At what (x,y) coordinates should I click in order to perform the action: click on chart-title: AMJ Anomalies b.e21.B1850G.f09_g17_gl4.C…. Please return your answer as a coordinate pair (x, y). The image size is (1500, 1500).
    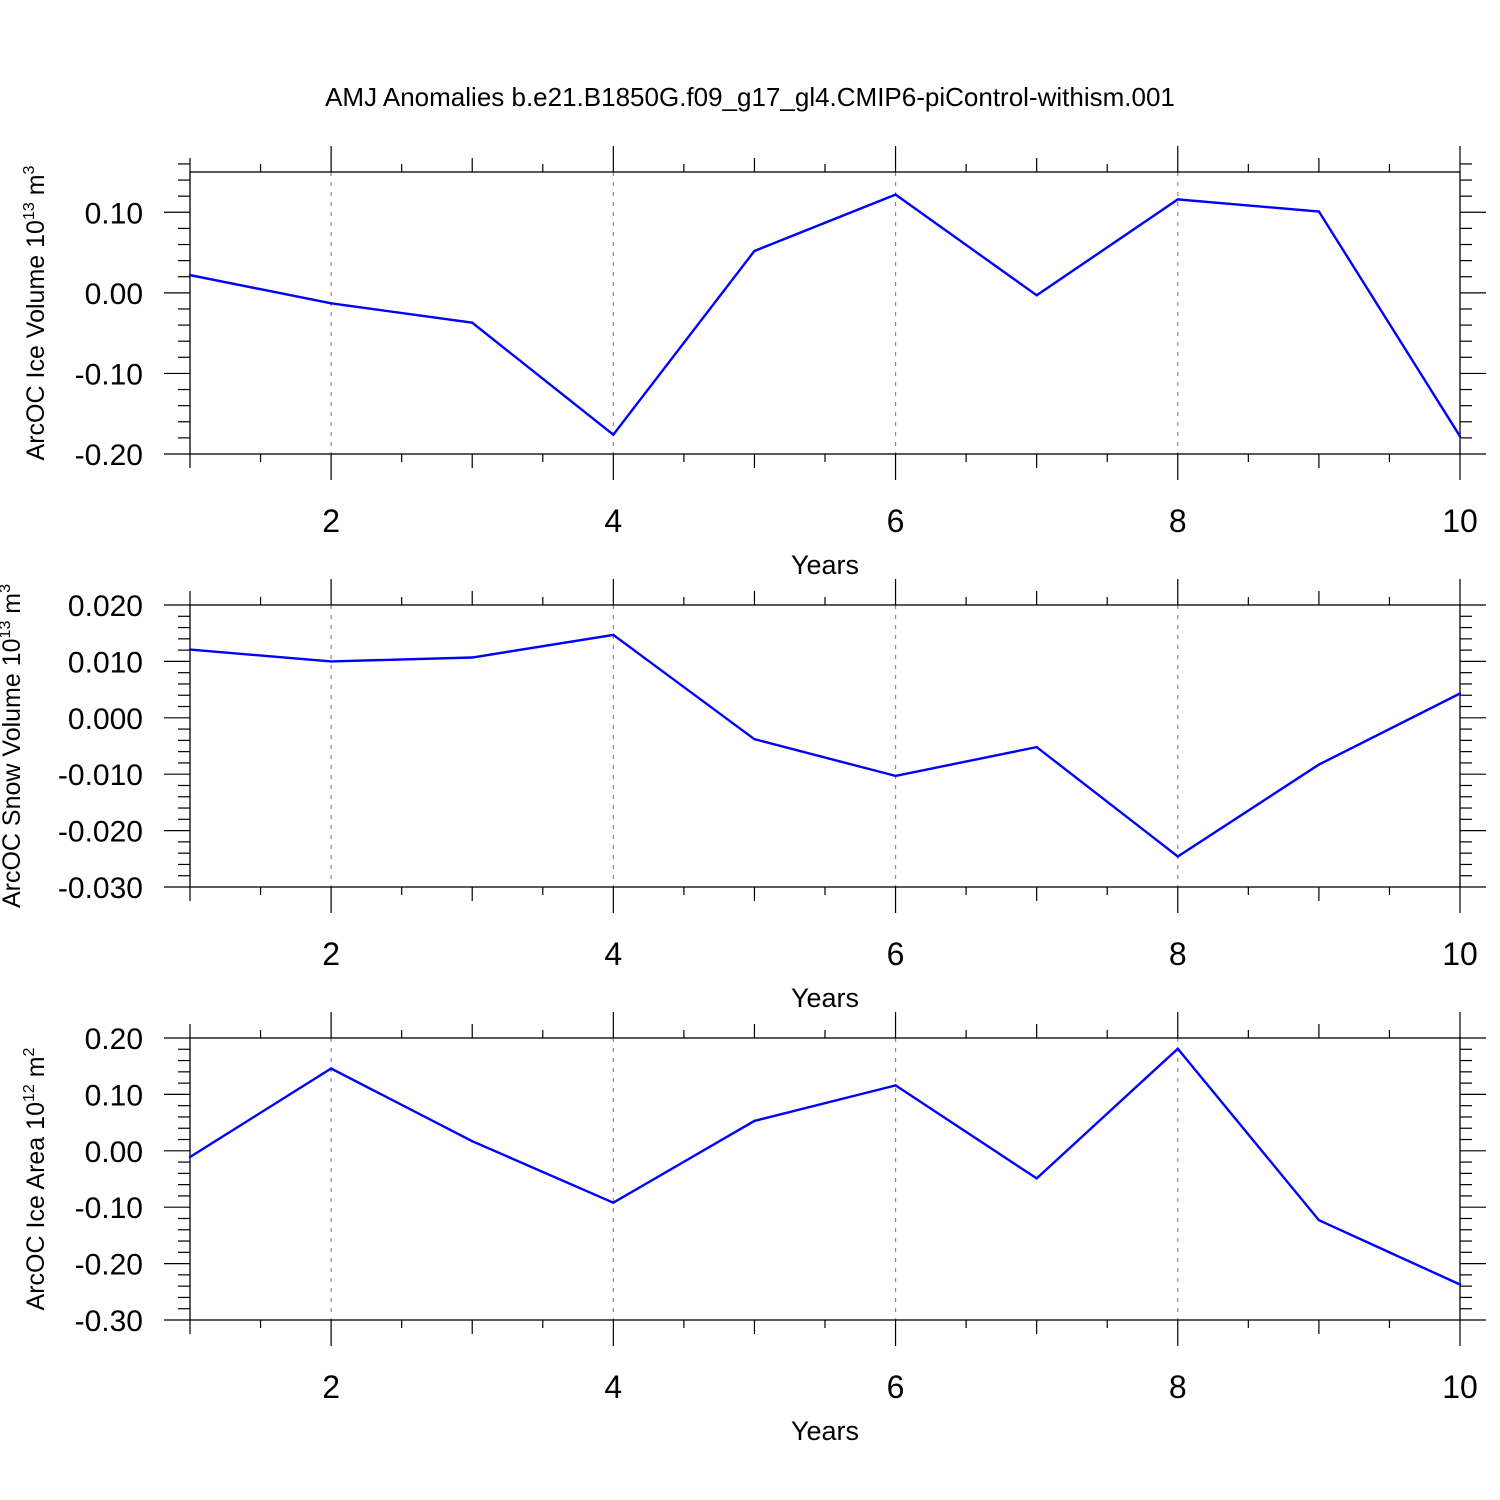
    Looking at the image, I should click on (750, 97).